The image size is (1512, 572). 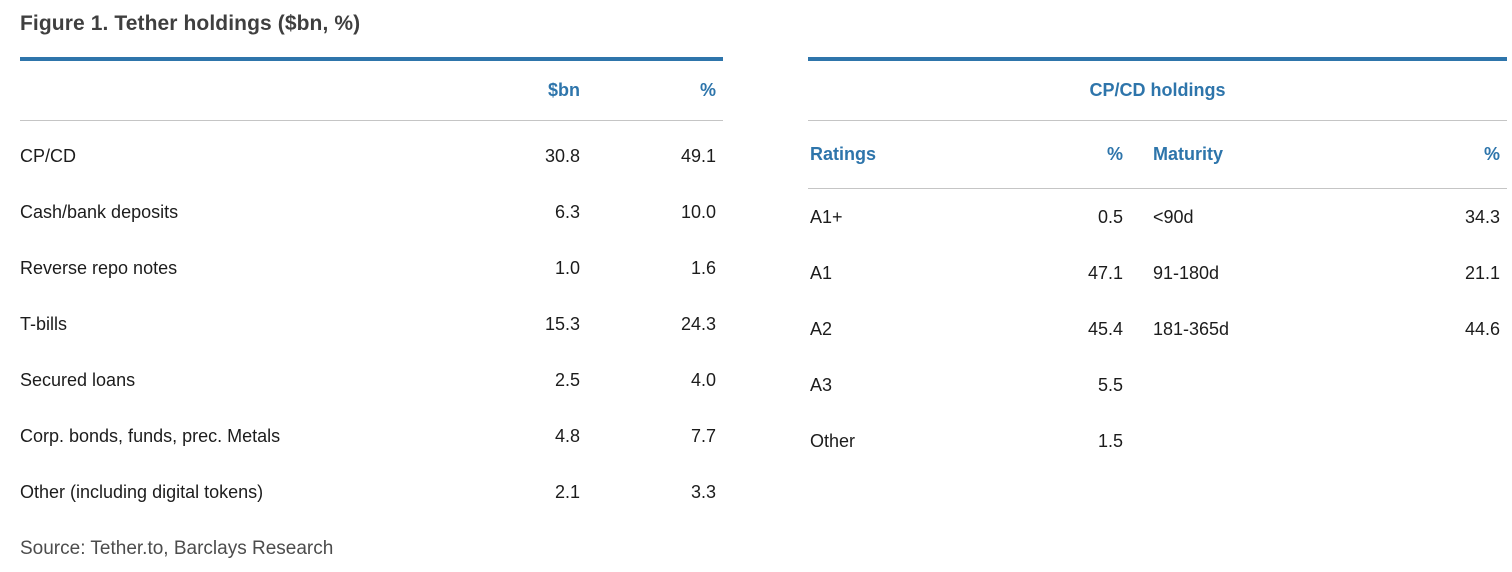 What do you see at coordinates (833, 440) in the screenshot?
I see `rating-label: Other` at bounding box center [833, 440].